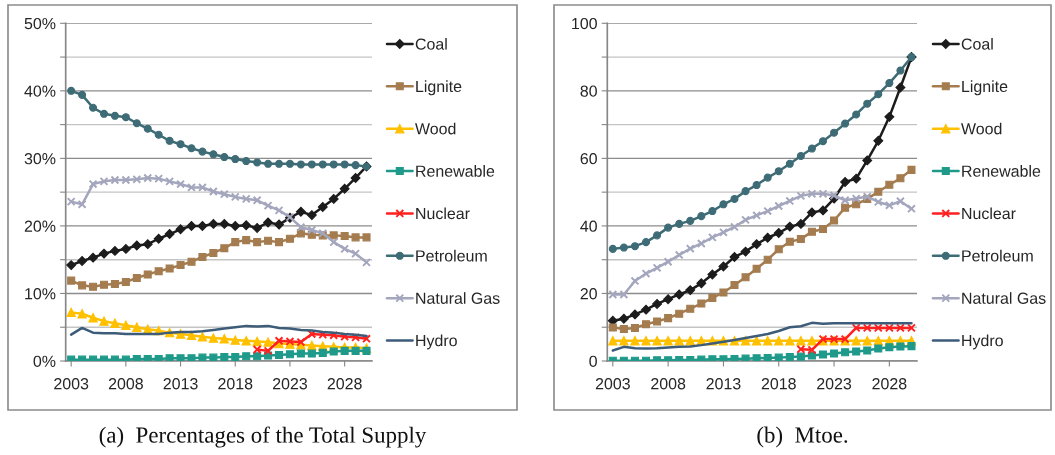  Describe the element at coordinates (588, 294) in the screenshot. I see `y-tick-label: 20` at that location.